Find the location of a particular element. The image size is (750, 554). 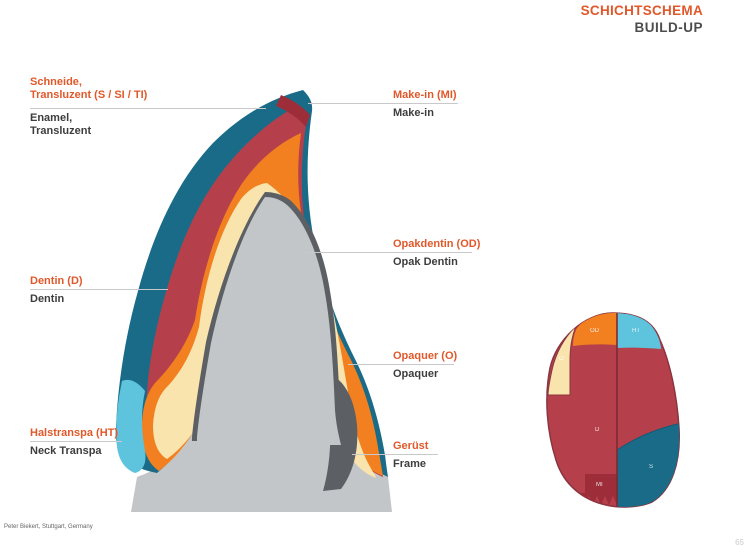

label-makein-en: Make-in is located at coordinates (413, 113).